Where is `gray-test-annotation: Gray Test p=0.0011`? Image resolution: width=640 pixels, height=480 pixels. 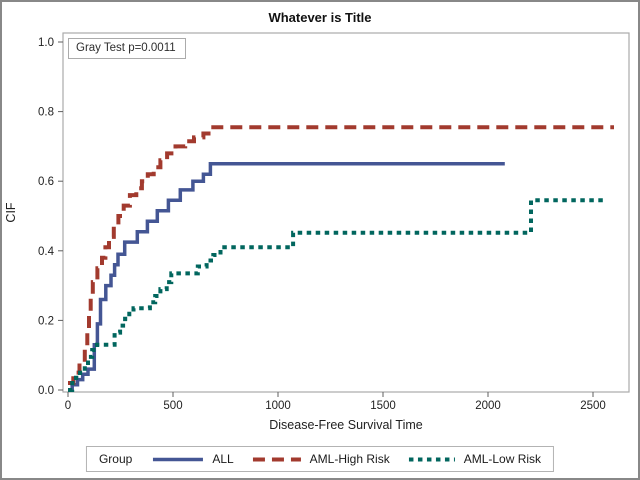 gray-test-annotation: Gray Test p=0.0011 is located at coordinates (127, 48).